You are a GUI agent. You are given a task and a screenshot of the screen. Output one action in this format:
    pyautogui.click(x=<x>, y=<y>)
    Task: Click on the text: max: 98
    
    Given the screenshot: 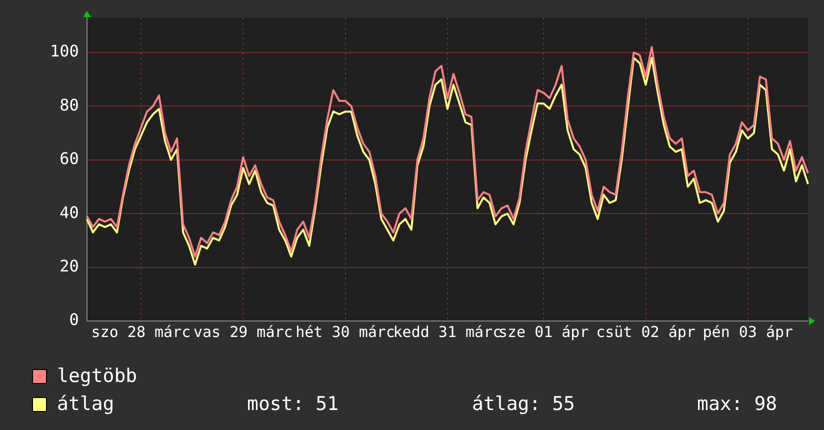 What is the action you would take?
    pyautogui.click(x=737, y=404)
    